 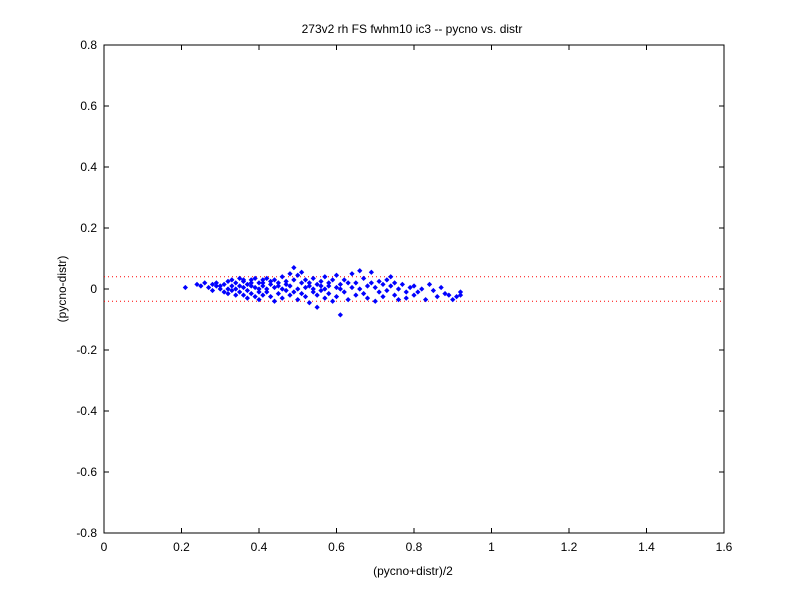 I want to click on x-axis-label: (pycno+distr)/2, so click(x=413, y=571).